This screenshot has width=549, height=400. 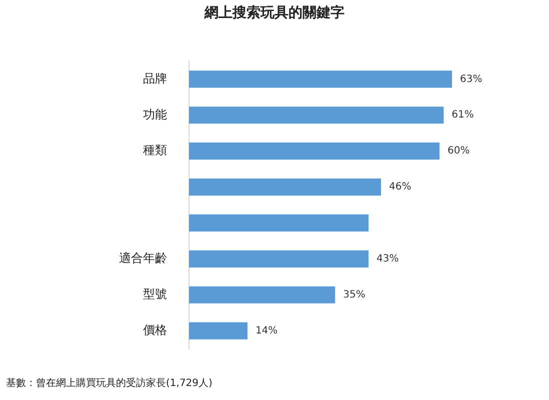 I want to click on data-label: 14%, so click(x=266, y=330).